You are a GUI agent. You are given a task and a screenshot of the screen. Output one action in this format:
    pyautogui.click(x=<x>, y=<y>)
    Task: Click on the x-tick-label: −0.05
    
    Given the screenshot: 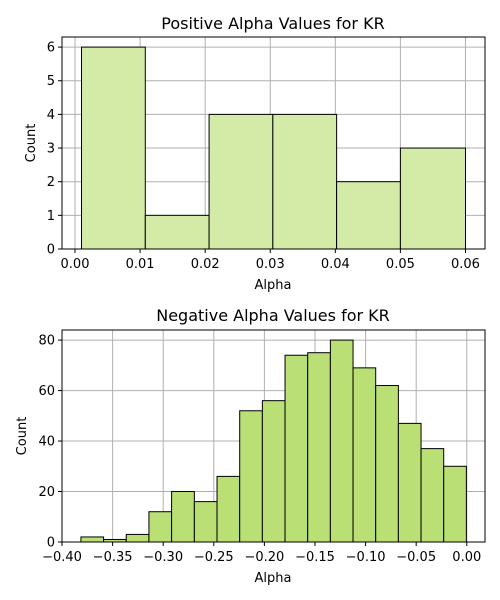 What is the action you would take?
    pyautogui.click(x=416, y=557)
    